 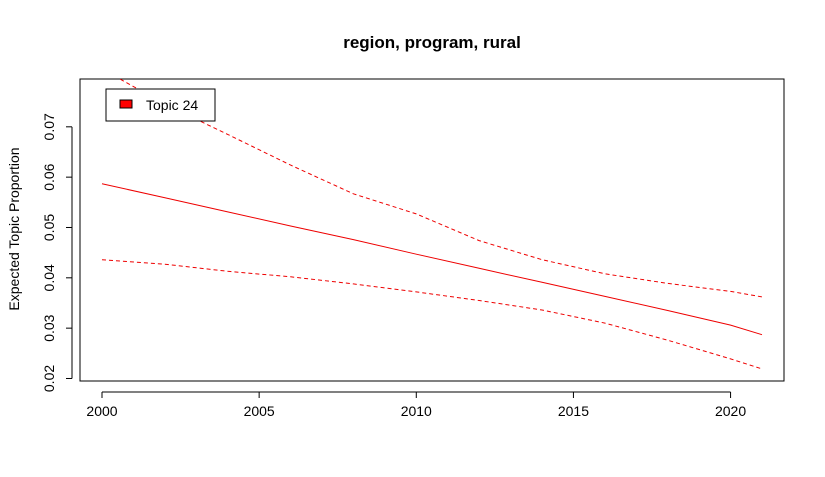 What do you see at coordinates (49, 176) in the screenshot?
I see `y-tick-label: 0.06` at bounding box center [49, 176].